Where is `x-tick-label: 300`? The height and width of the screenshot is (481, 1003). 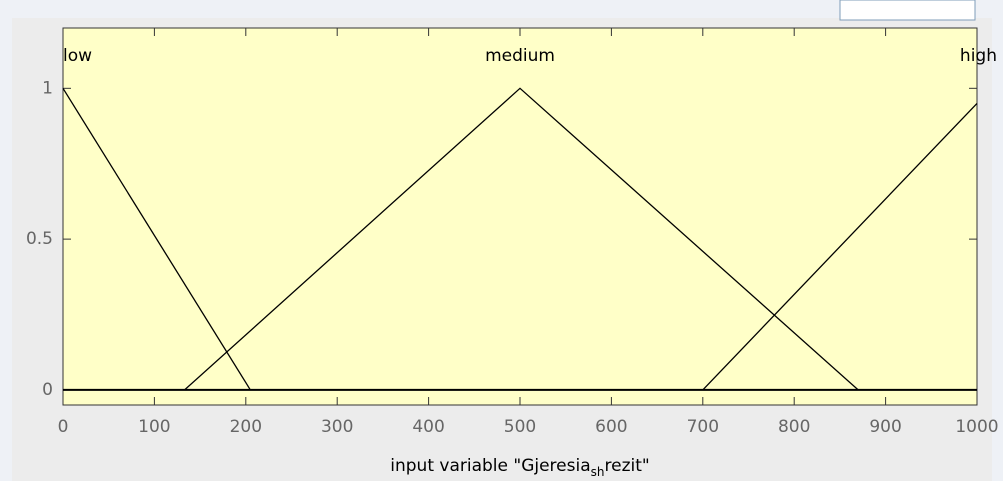
x-tick-label: 300 is located at coordinates (337, 427).